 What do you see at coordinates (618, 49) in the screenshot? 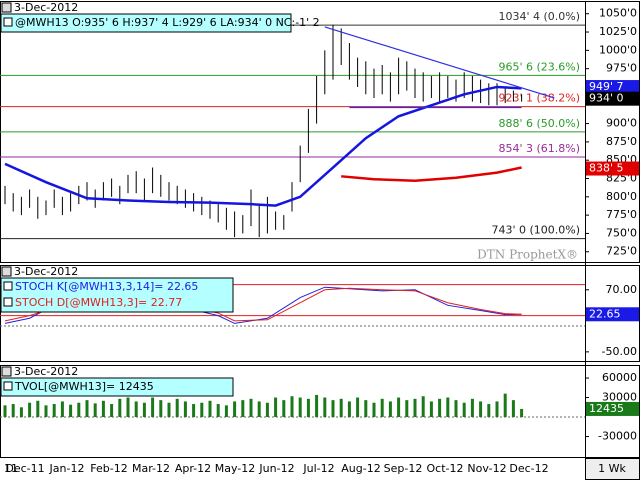
I see `y-tick-label: 1000'0` at bounding box center [618, 49].